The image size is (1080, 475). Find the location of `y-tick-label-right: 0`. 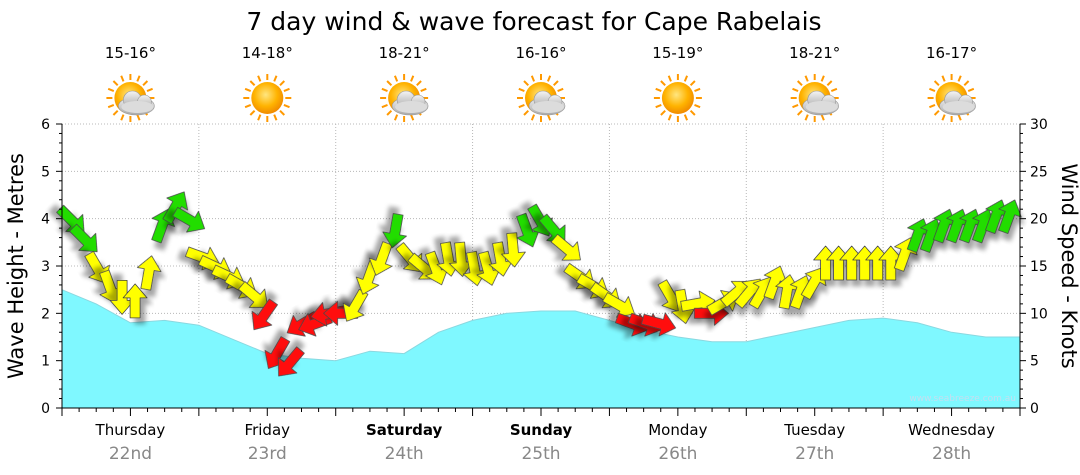

y-tick-label-right: 0 is located at coordinates (1034, 409).